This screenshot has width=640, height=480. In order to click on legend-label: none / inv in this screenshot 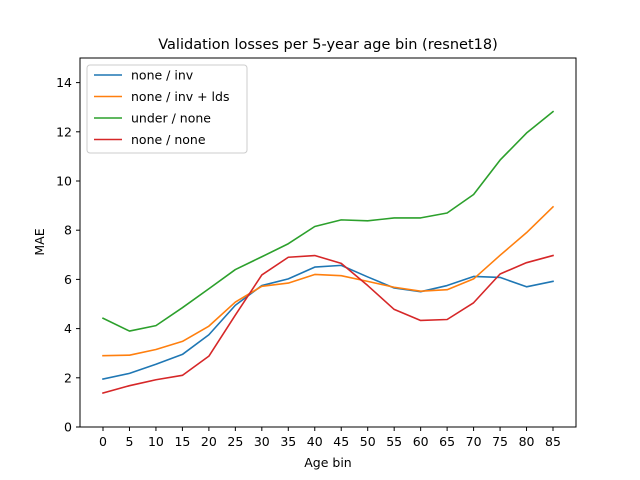, I will do `click(162, 75)`.